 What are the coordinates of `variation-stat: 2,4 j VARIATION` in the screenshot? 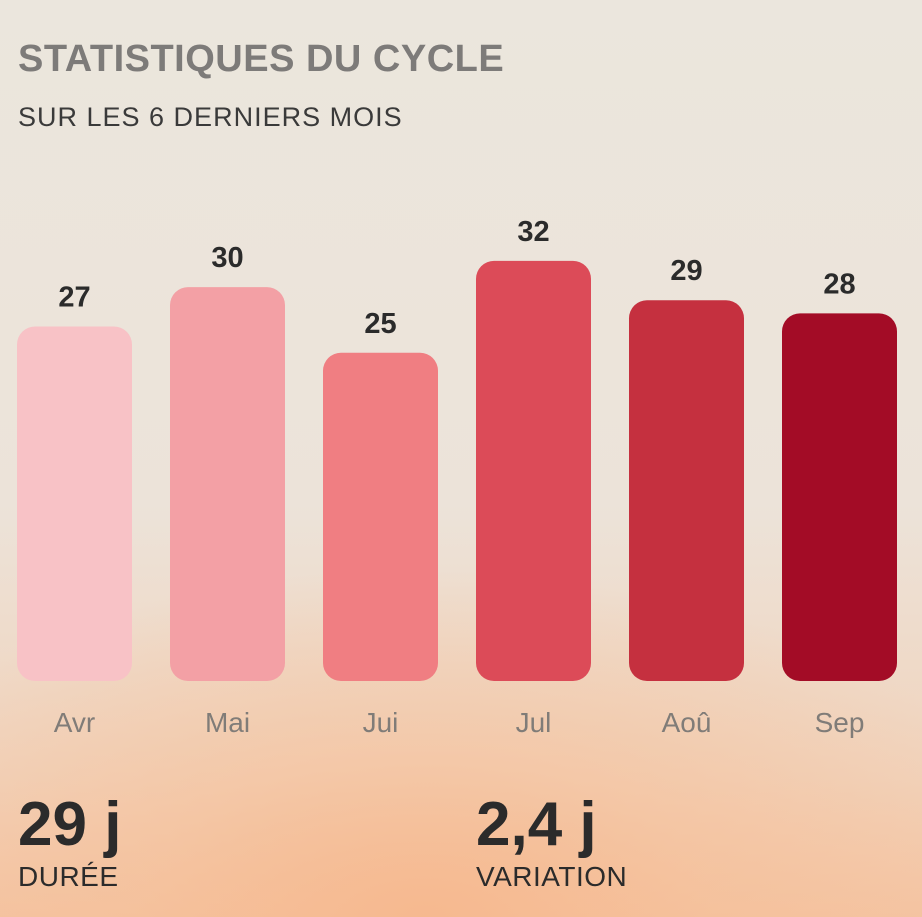 It's located at (551, 842).